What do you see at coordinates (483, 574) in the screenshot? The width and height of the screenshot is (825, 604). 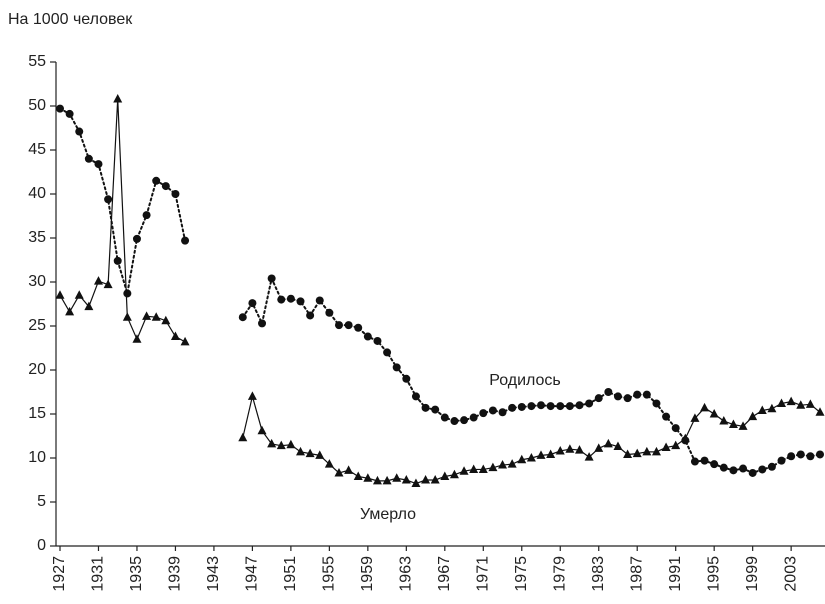 I see `x-tick-label: 1971` at bounding box center [483, 574].